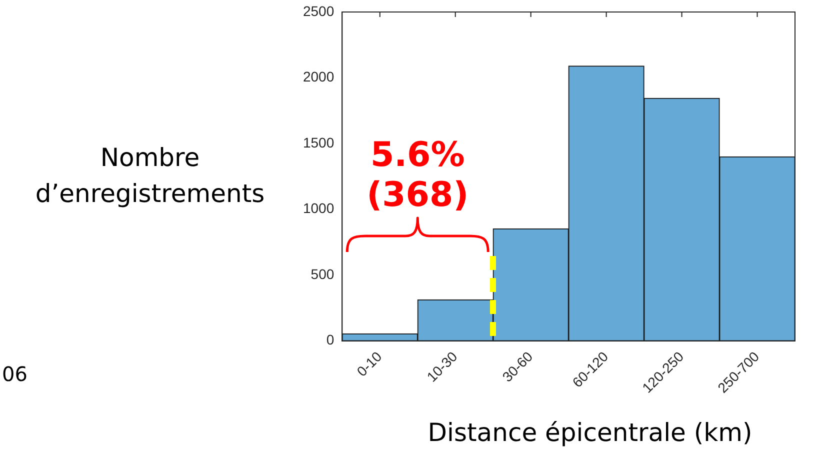 The image size is (815, 459). Describe the element at coordinates (150, 176) in the screenshot. I see `y-axis-title: Nombre d’enregistrements` at that location.